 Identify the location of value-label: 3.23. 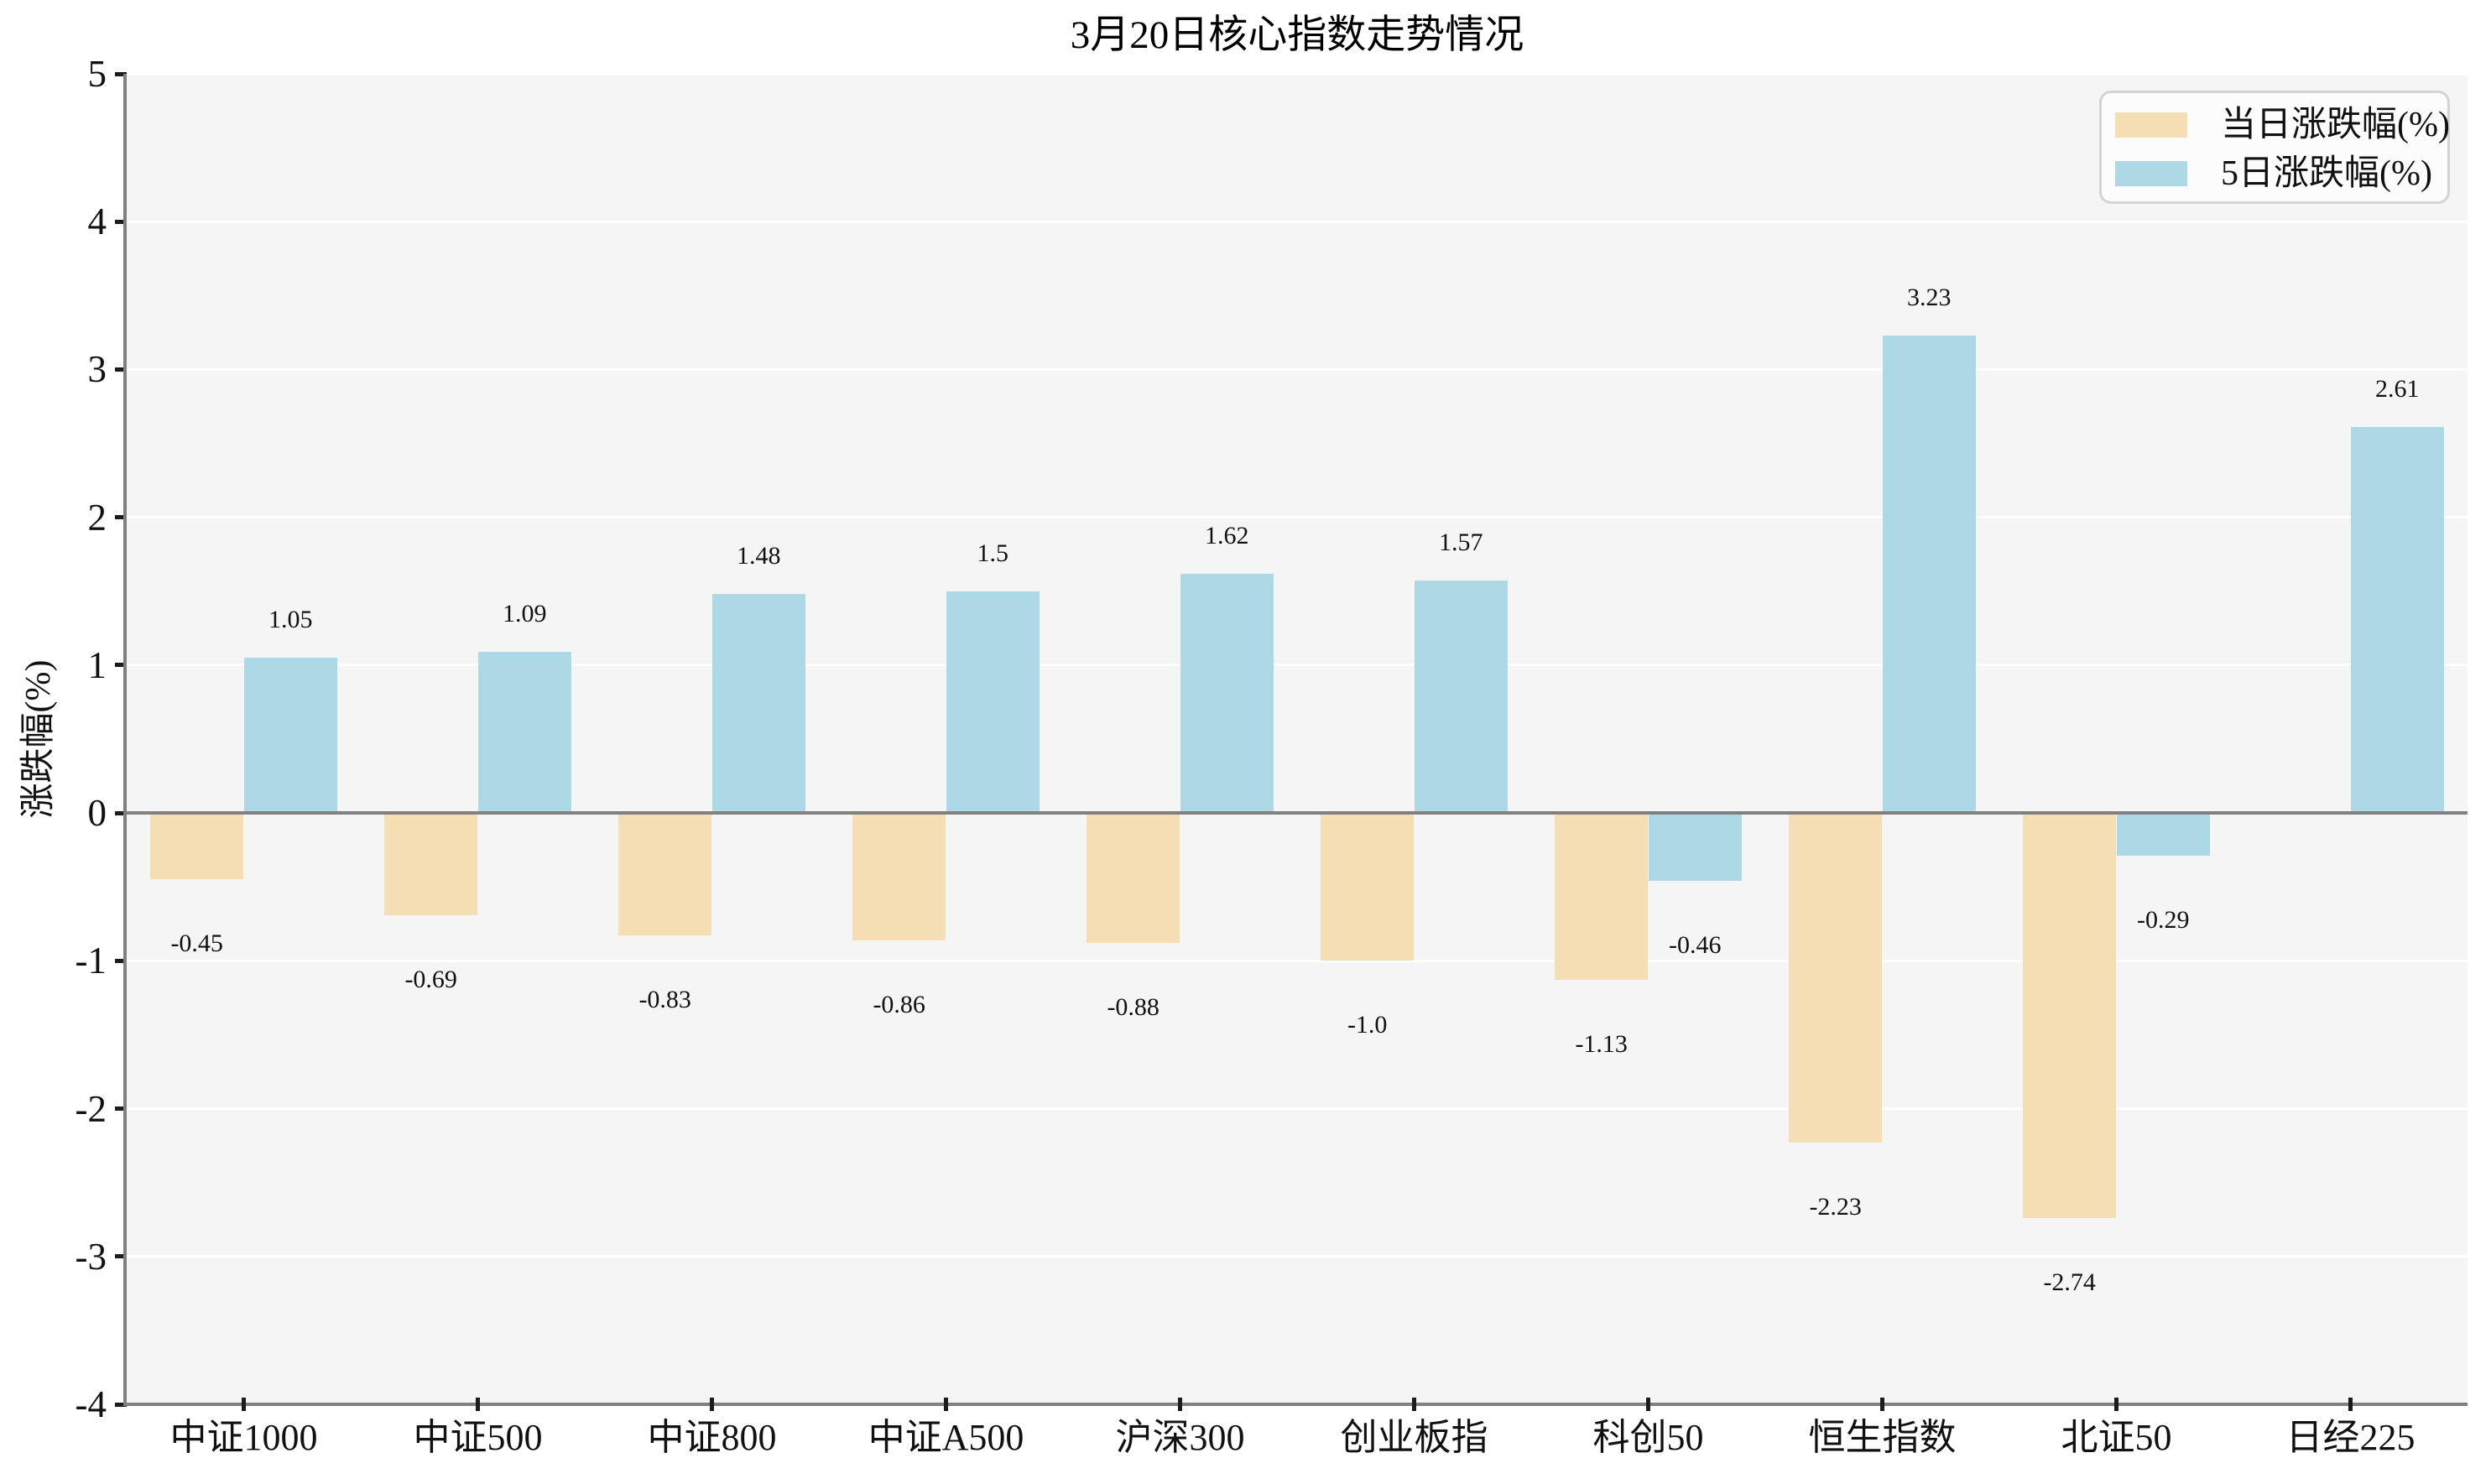
(1929, 297).